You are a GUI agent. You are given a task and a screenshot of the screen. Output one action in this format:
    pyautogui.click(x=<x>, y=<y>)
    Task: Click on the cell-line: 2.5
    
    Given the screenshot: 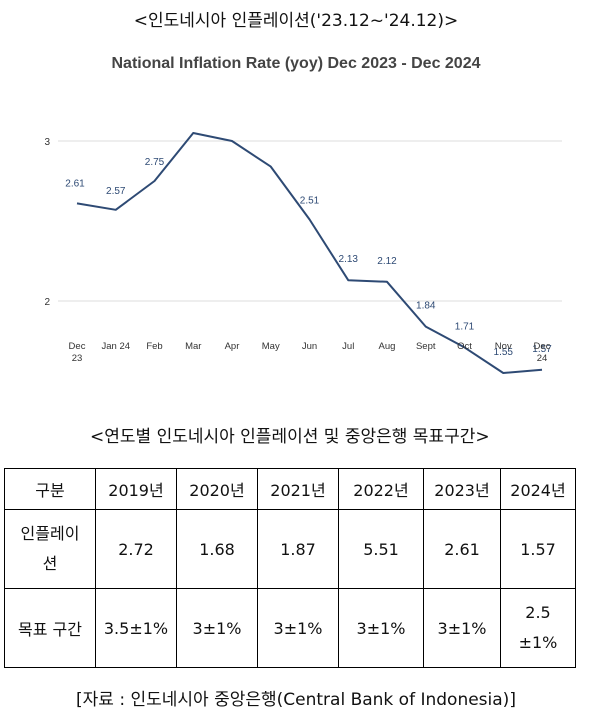 What is the action you would take?
    pyautogui.click(x=538, y=612)
    